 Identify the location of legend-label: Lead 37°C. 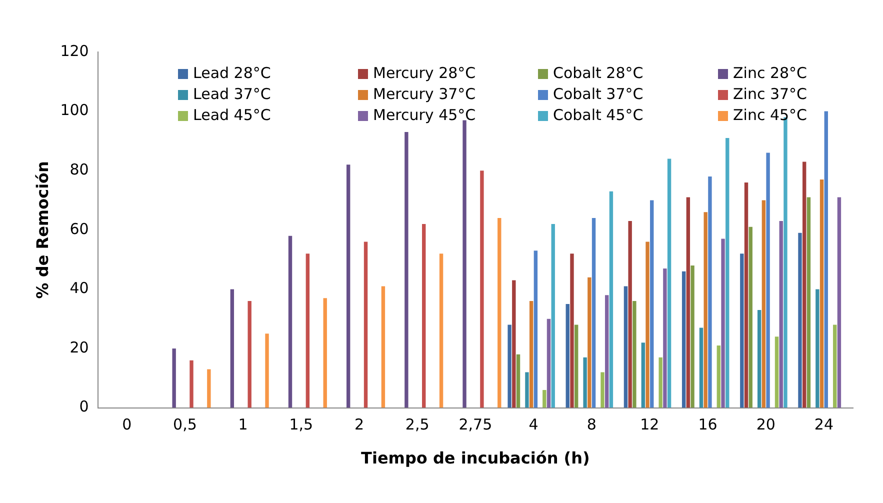
(232, 94).